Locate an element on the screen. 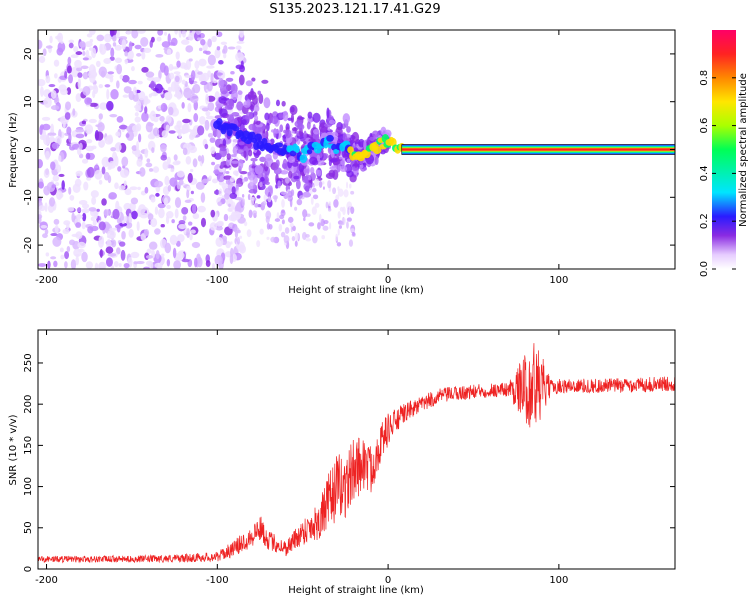  colorbar-tick-label: 0.4 is located at coordinates (704, 173).